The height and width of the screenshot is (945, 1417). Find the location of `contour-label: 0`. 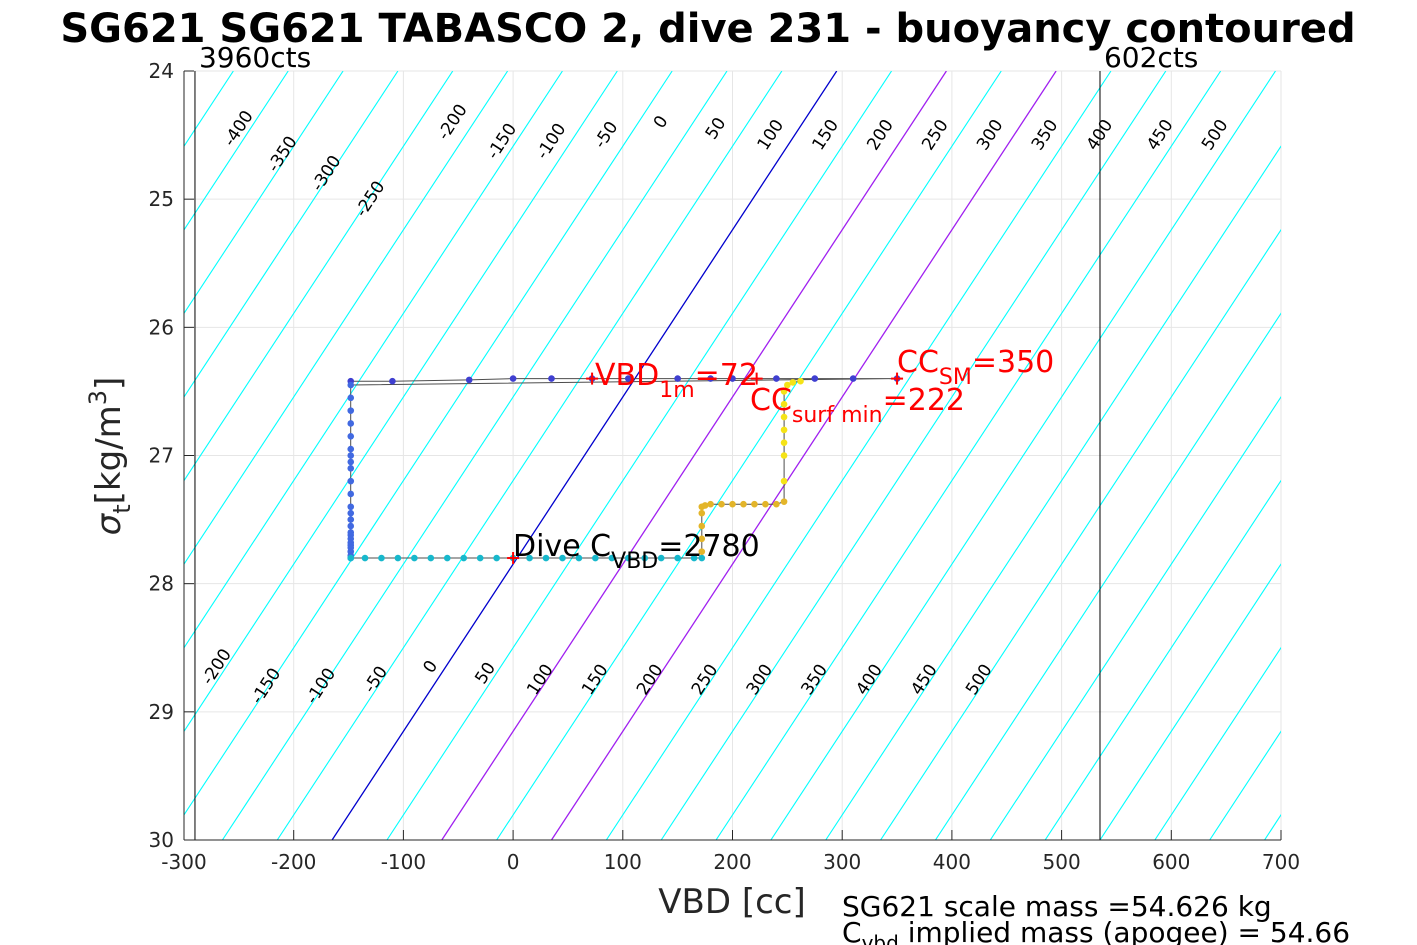

contour-label: 0 is located at coordinates (661, 122).